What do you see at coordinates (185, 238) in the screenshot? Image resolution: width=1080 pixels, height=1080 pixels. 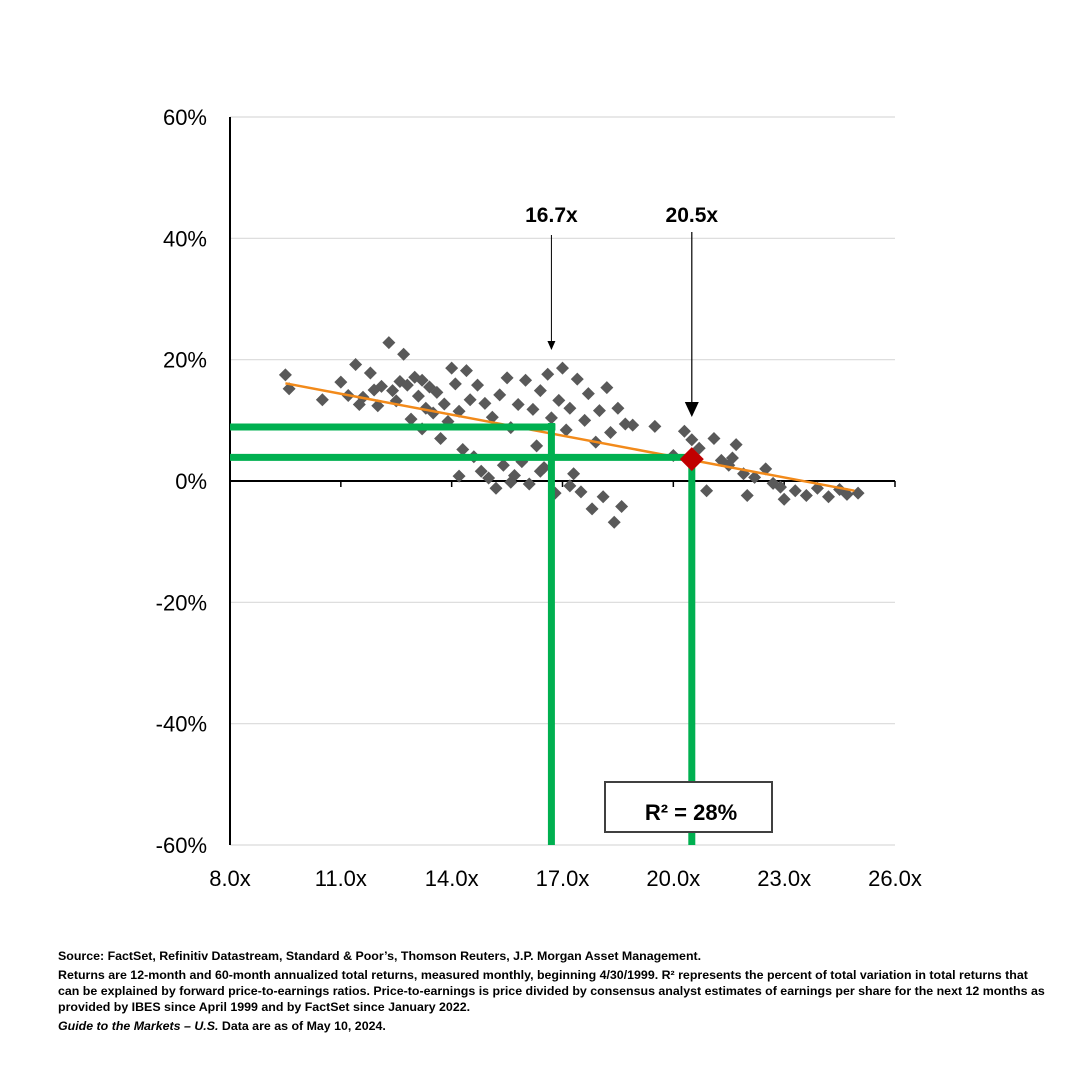 I see `y-tick-label: 40%` at bounding box center [185, 238].